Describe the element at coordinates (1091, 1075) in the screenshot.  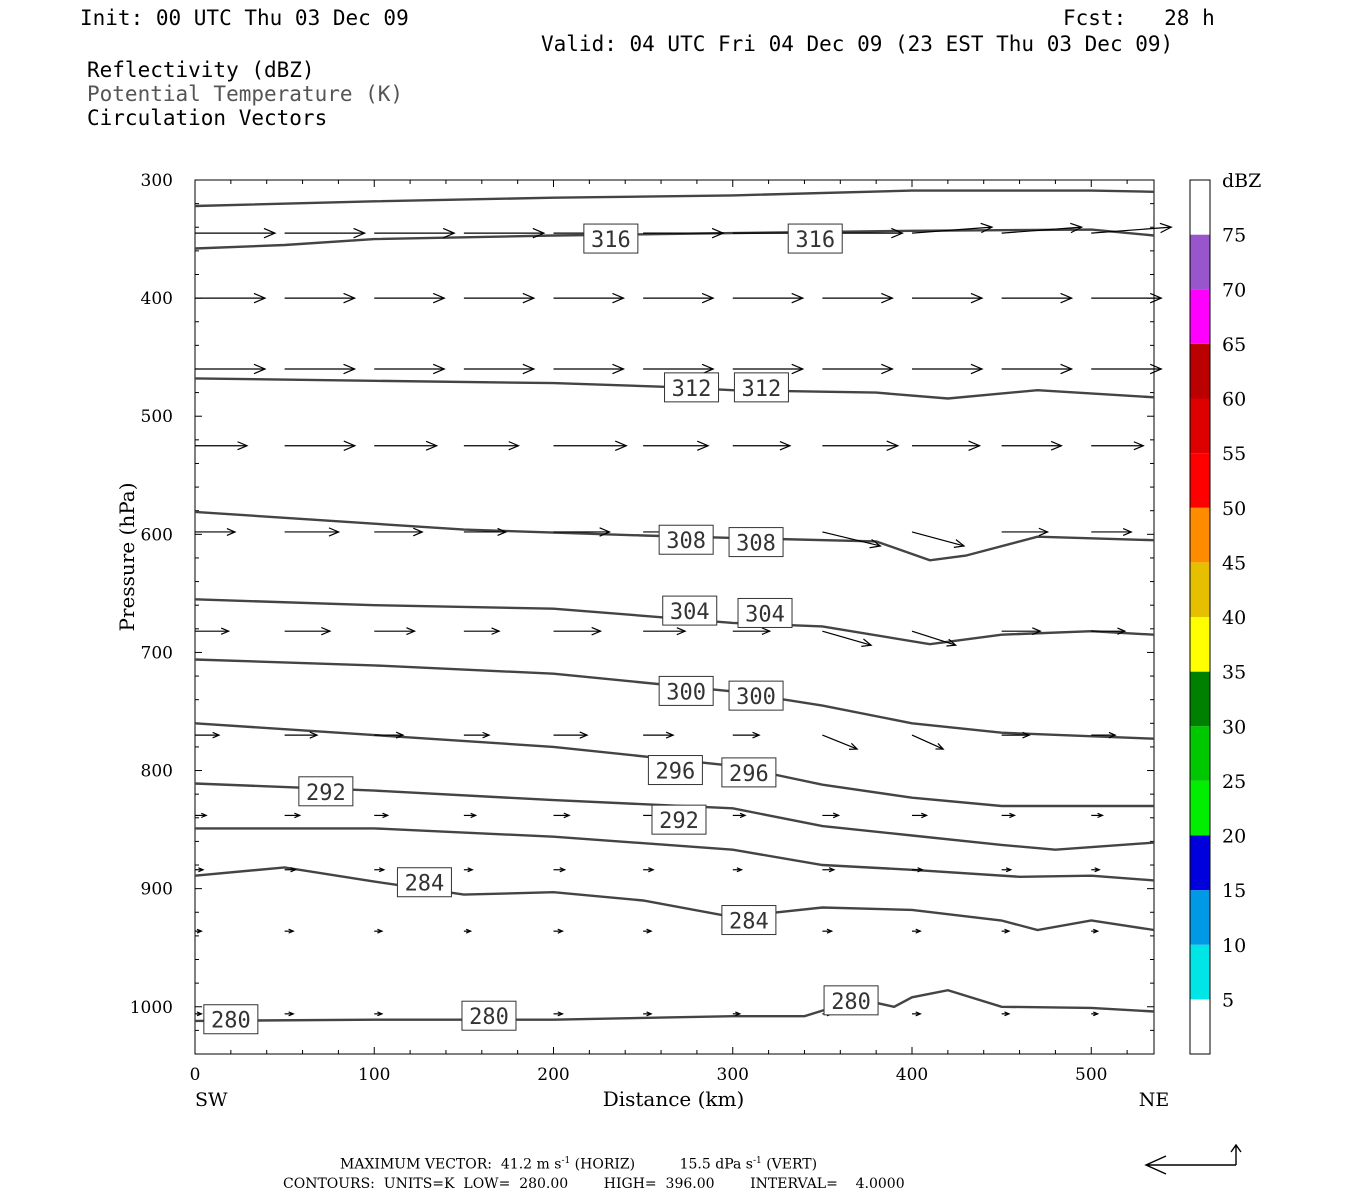
I see `x-tick-label: 500` at that location.